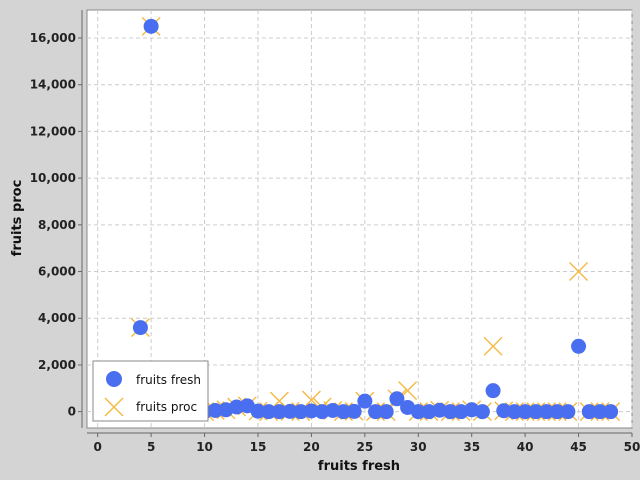 This screenshot has height=480, width=640. Describe the element at coordinates (166, 407) in the screenshot. I see `legend-label-fruits-proc: fruits proc` at that location.